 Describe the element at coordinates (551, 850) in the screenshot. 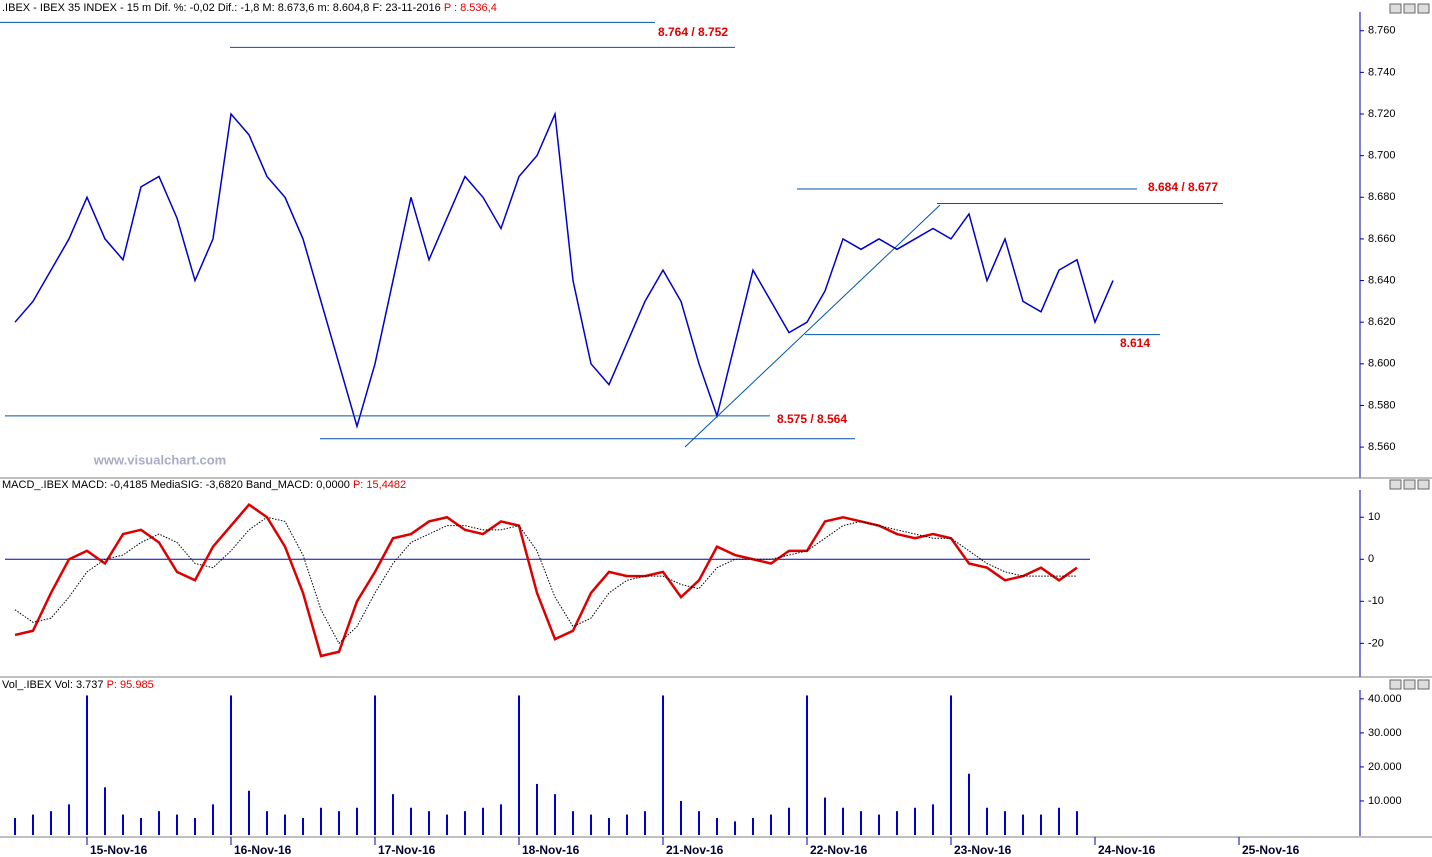

I see `x-tick-label: 18-Nov-16` at that location.